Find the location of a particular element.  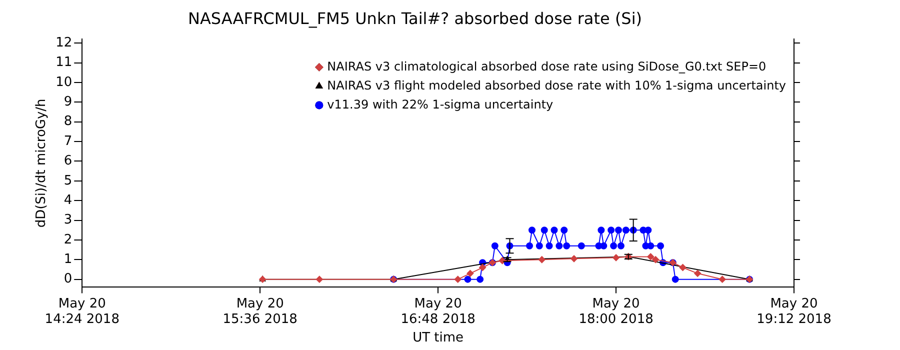

legend-label: NAIRAS v3 climatological absorbed dose rate using SiDose_G0.txt SEP=0 is located at coordinates (546, 66).